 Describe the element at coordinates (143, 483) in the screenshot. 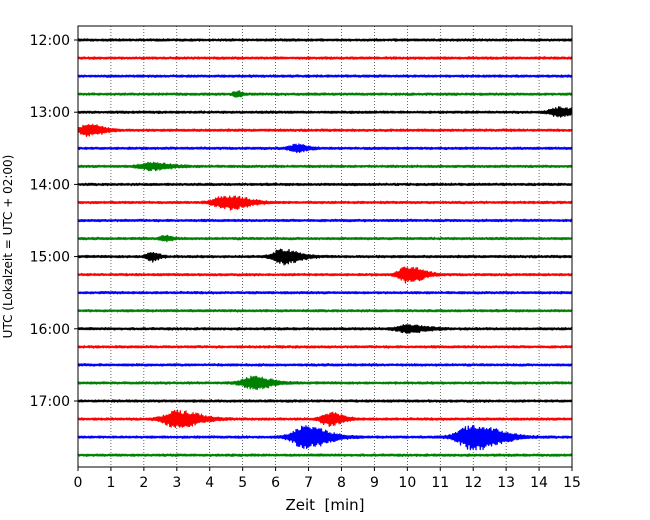

I see `x-tick-label: 2` at that location.